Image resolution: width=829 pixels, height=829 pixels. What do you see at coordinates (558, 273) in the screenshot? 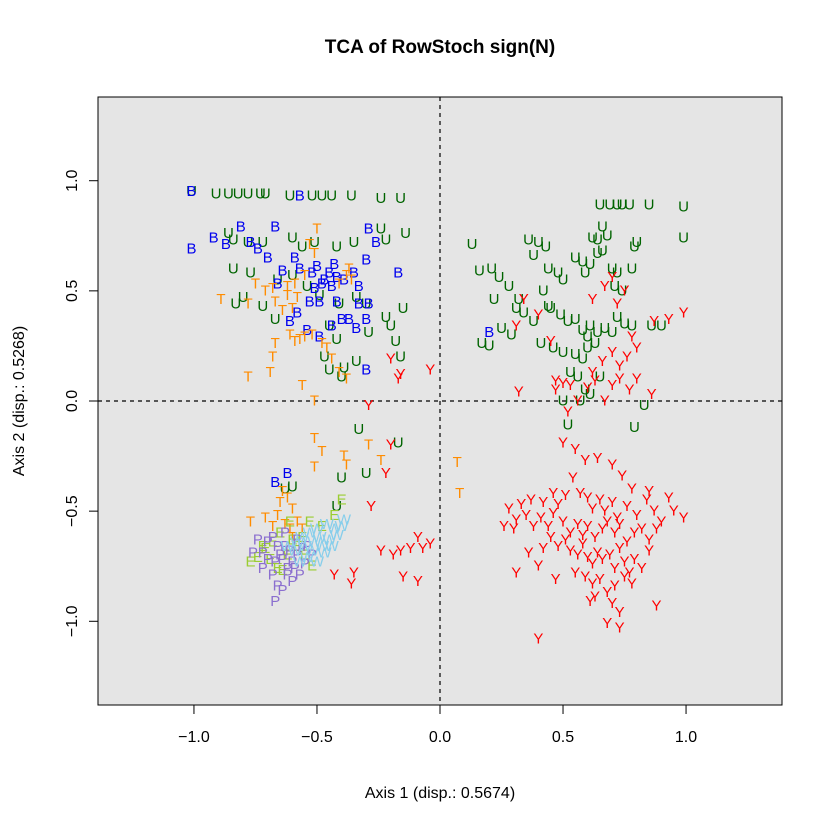
I see `point-u-79: U` at bounding box center [558, 273].